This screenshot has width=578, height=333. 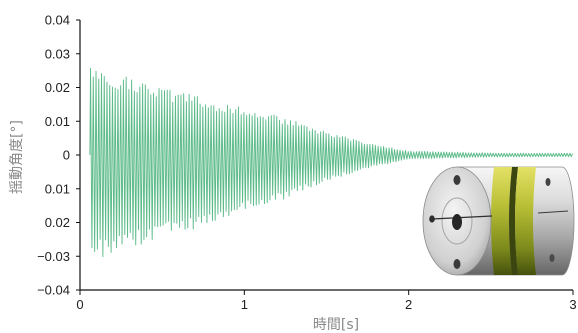 What do you see at coordinates (336, 325) in the screenshot?
I see `x-axis-title: 時間[s]` at bounding box center [336, 325].